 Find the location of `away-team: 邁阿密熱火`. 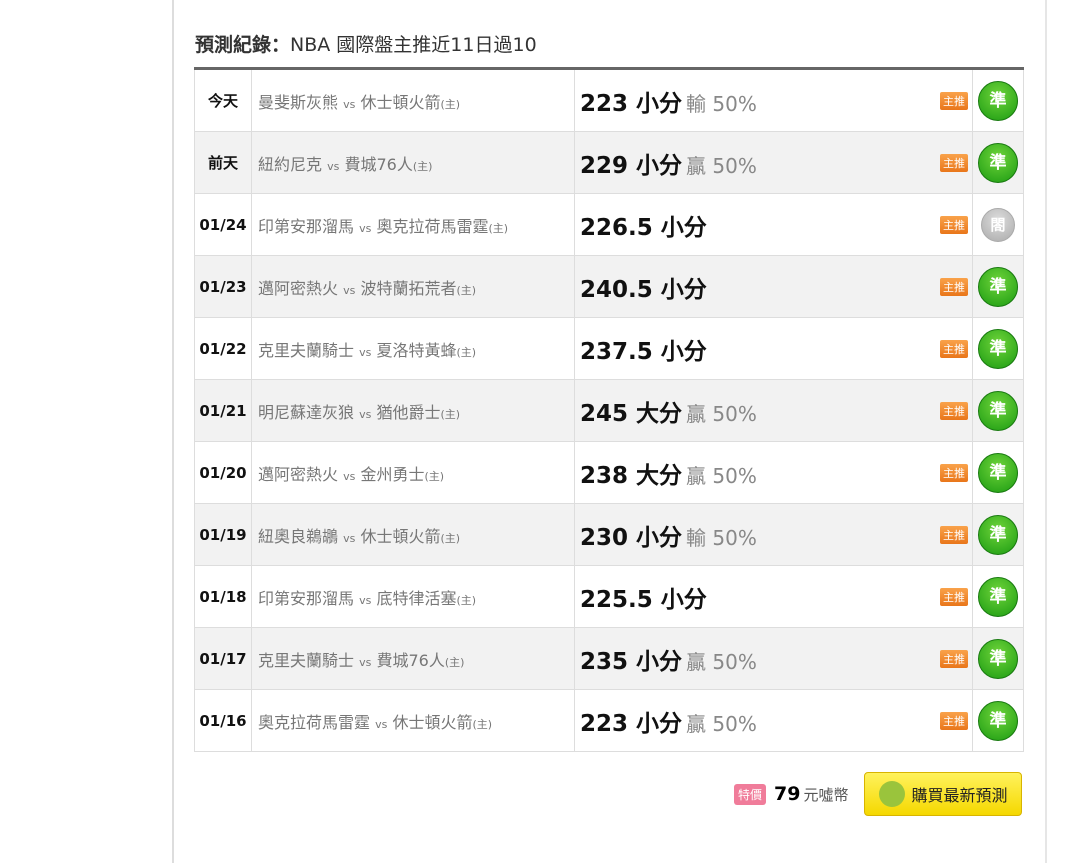

away-team: 邁阿密熱火 is located at coordinates (298, 288).